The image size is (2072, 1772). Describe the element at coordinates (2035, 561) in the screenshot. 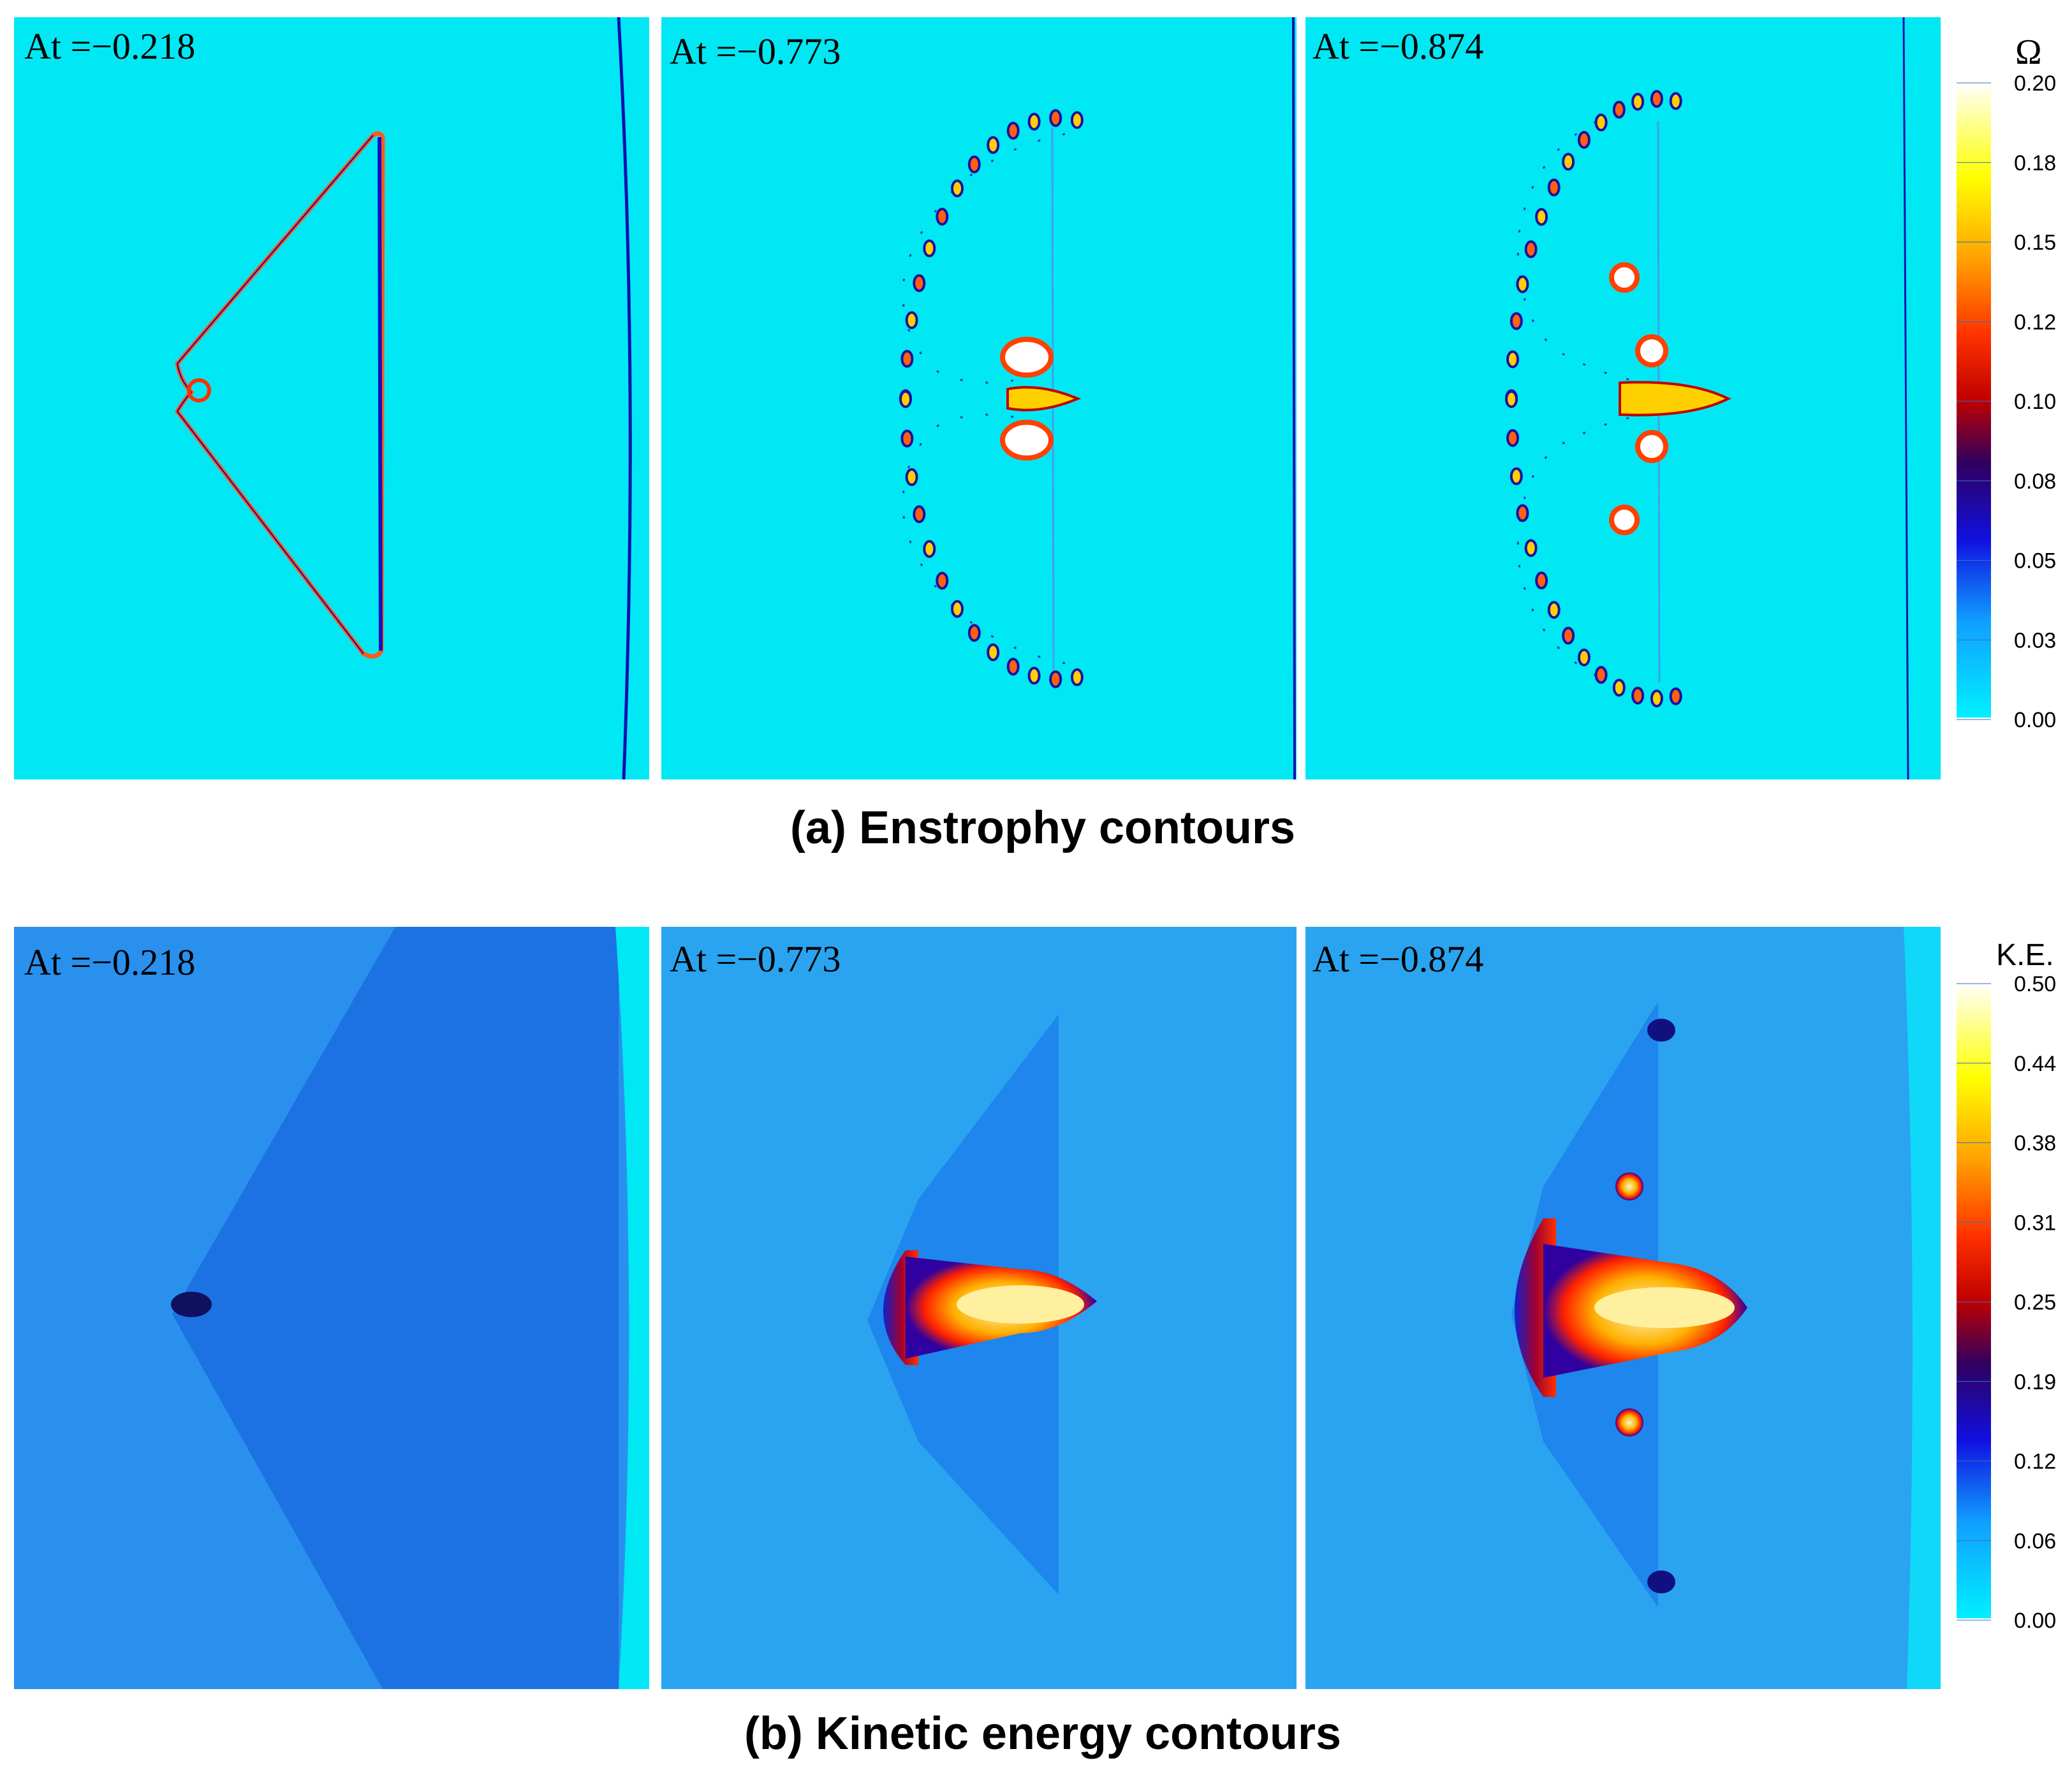

I see `enstrophy-colorbar-tick-label: 0.05` at that location.